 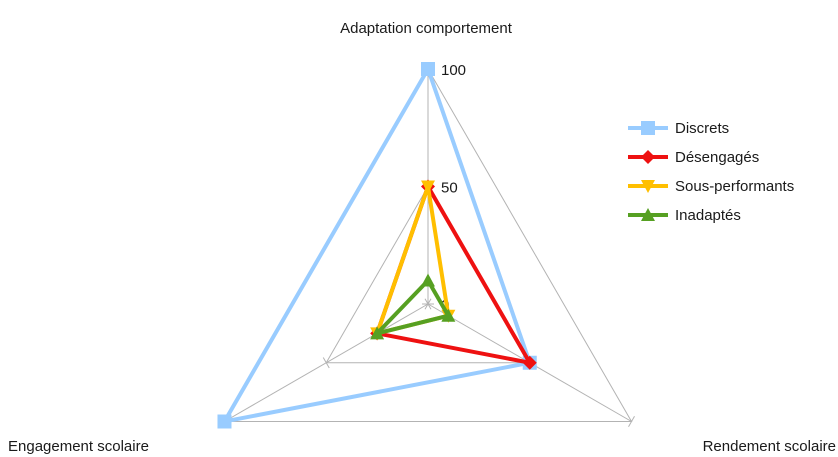 I want to click on legend-item-desengages: Désengagés, so click(x=693, y=157).